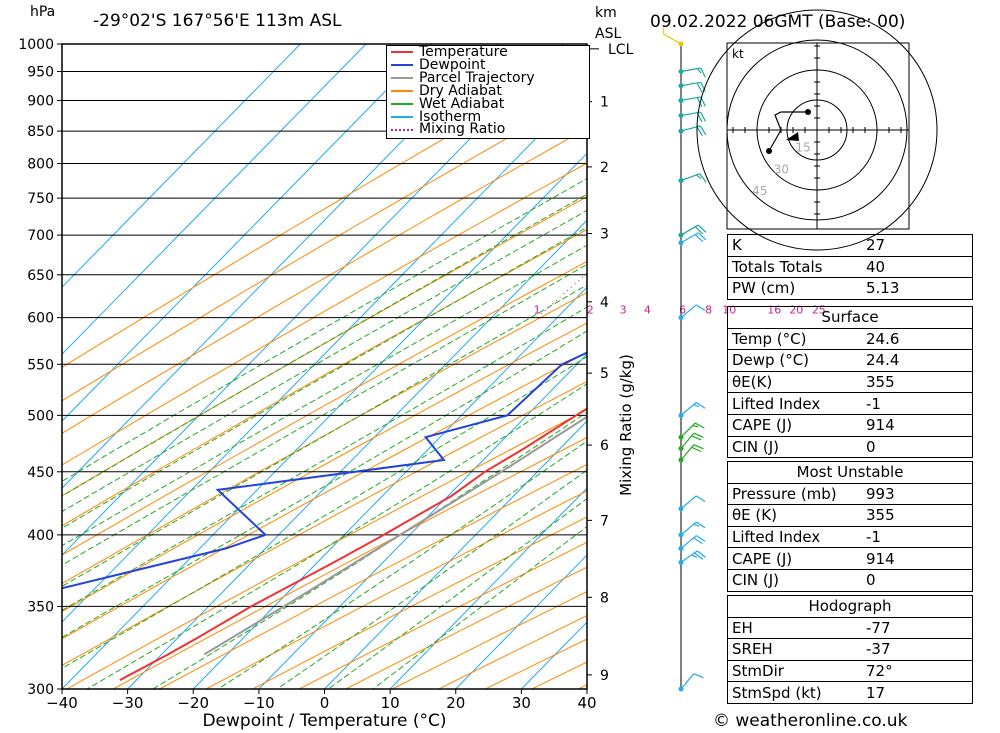 The height and width of the screenshot is (733, 1000). What do you see at coordinates (917, 649) in the screenshot?
I see `index-value: -37` at bounding box center [917, 649].